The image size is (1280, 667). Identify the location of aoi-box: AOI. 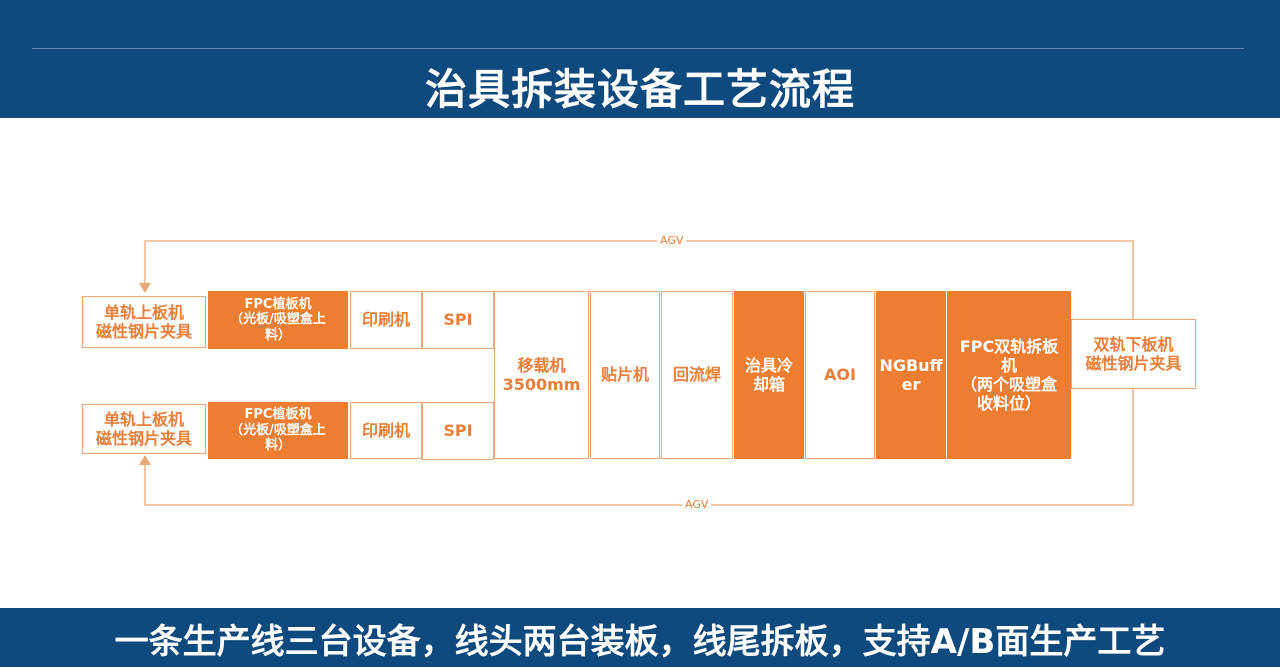
(840, 375).